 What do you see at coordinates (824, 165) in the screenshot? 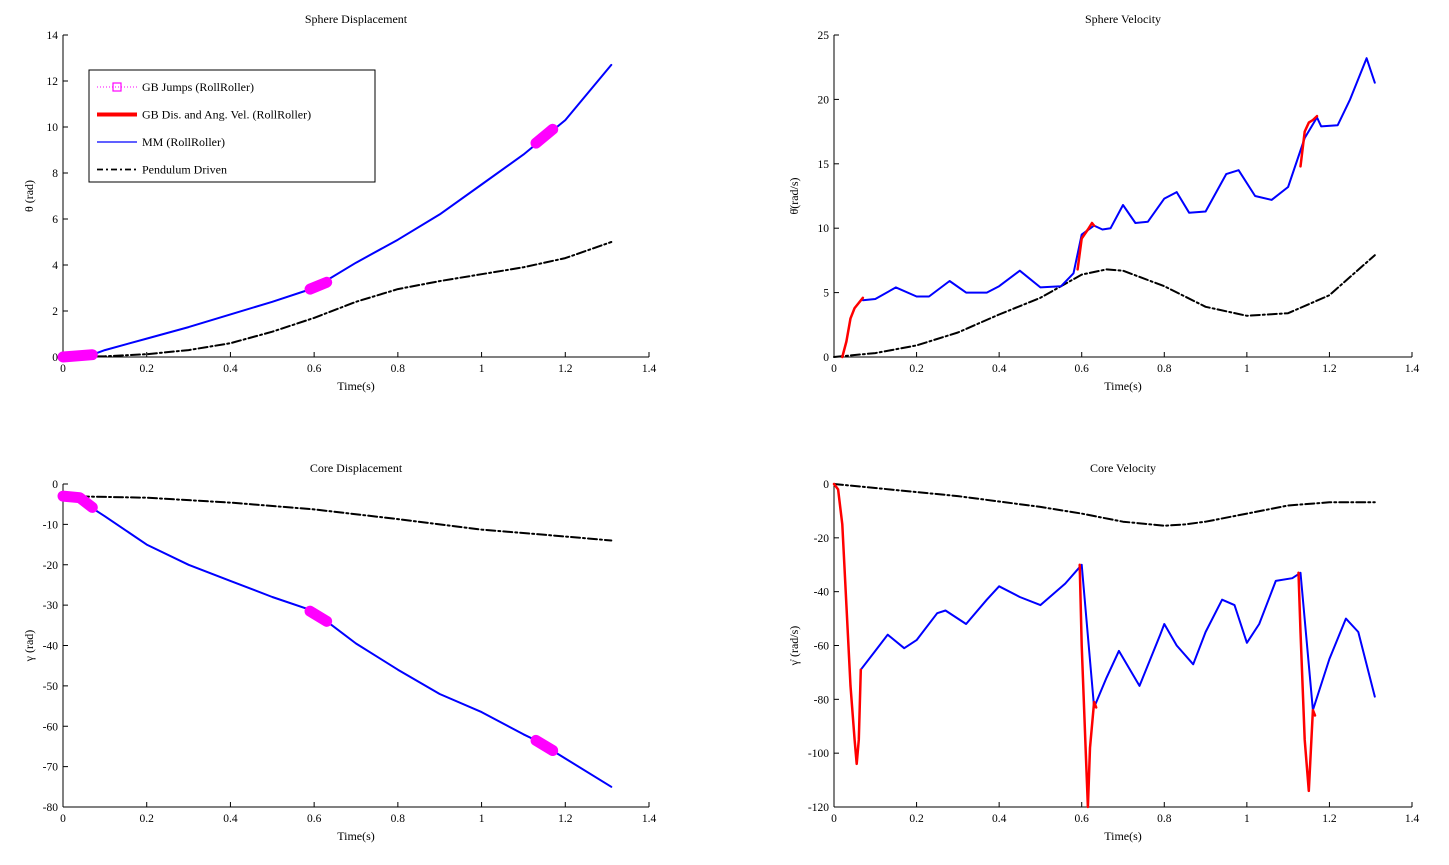
I see `y-tick-label: 15` at bounding box center [824, 165].